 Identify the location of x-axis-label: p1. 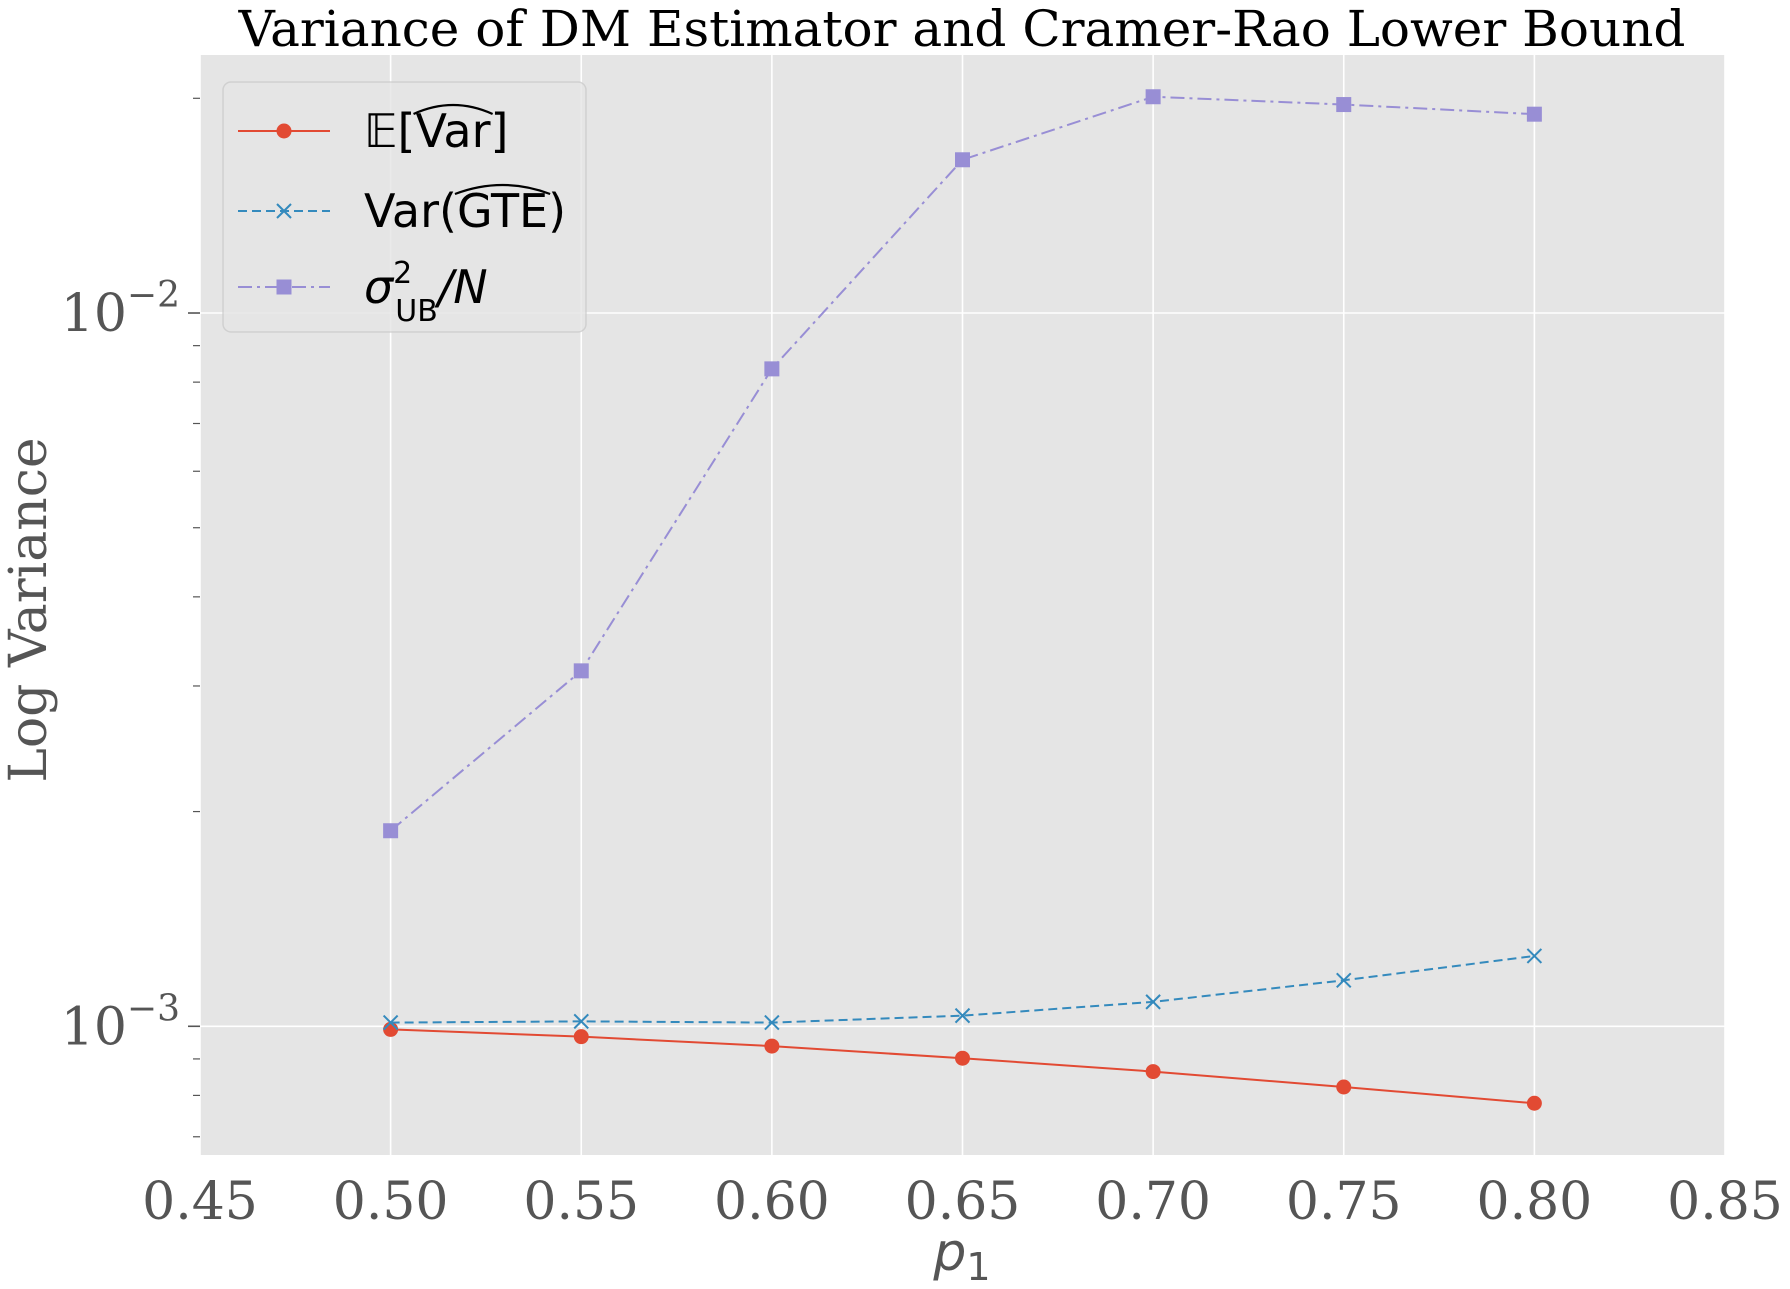
(961, 1256).